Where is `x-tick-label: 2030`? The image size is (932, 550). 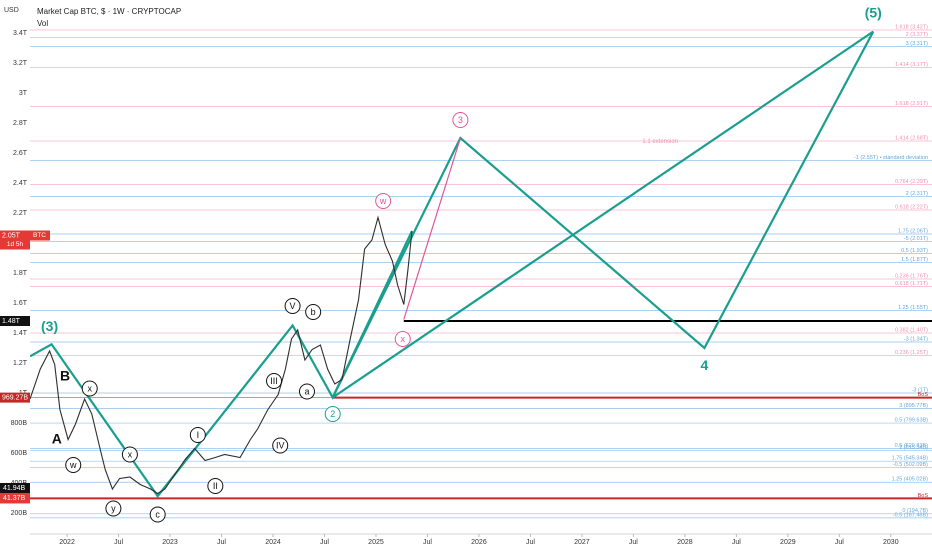 x-tick-label: 2030 is located at coordinates (891, 542).